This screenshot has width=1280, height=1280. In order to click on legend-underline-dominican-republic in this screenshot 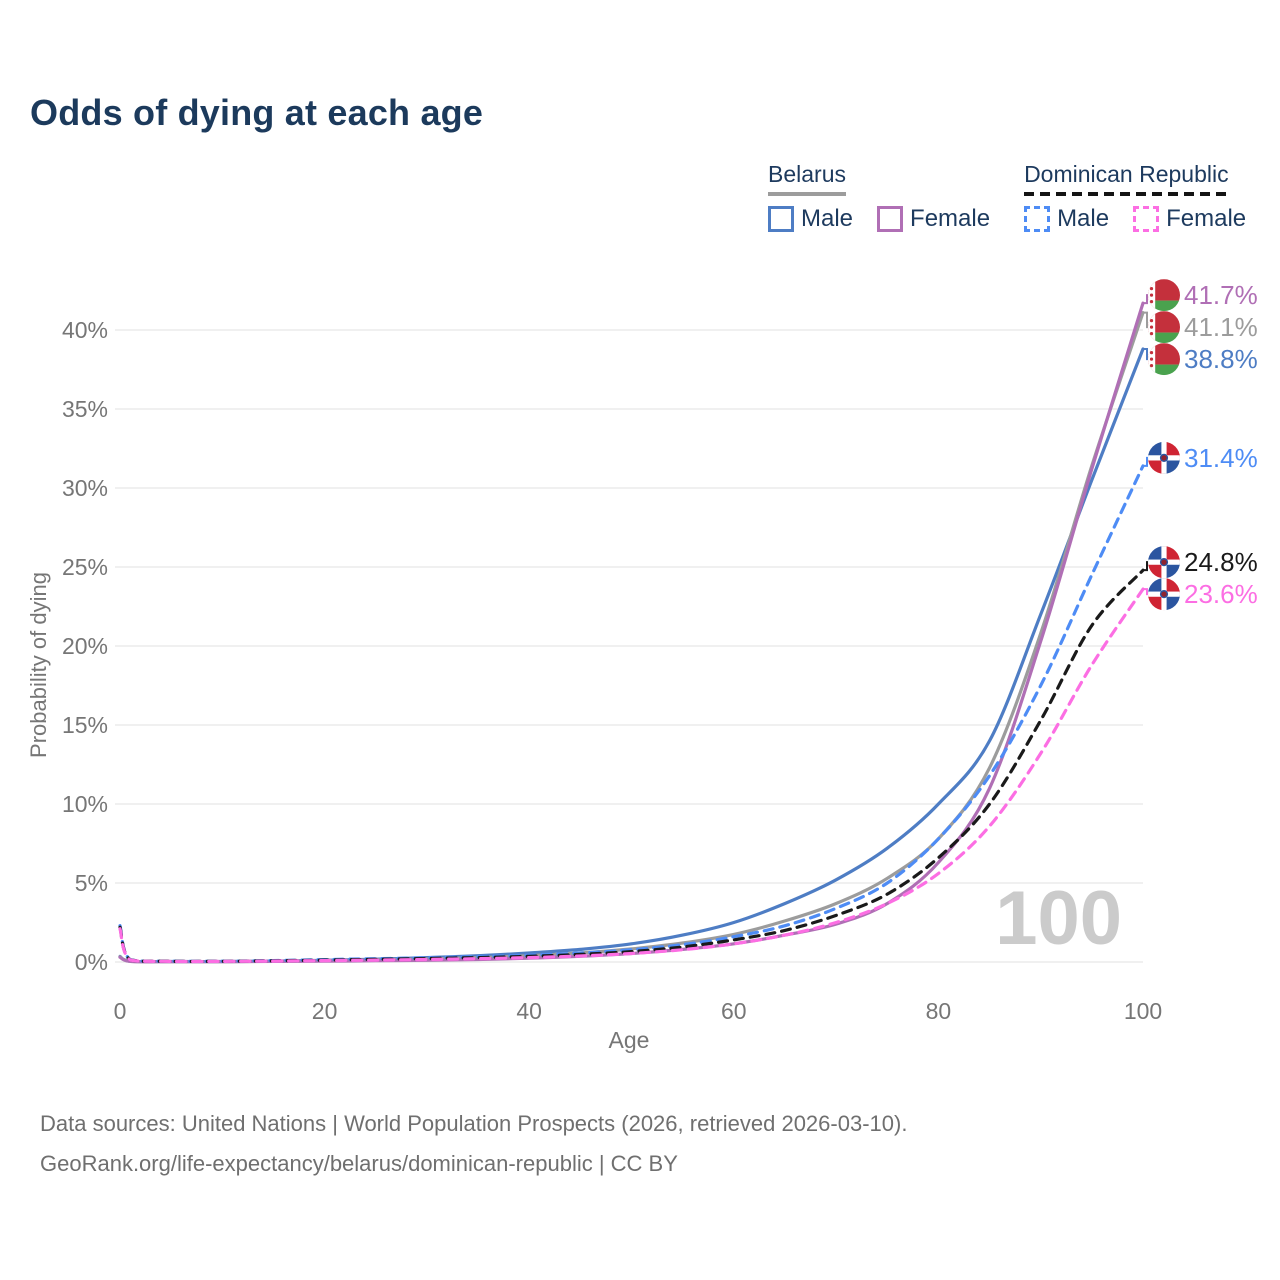, I will do `click(1126, 194)`.